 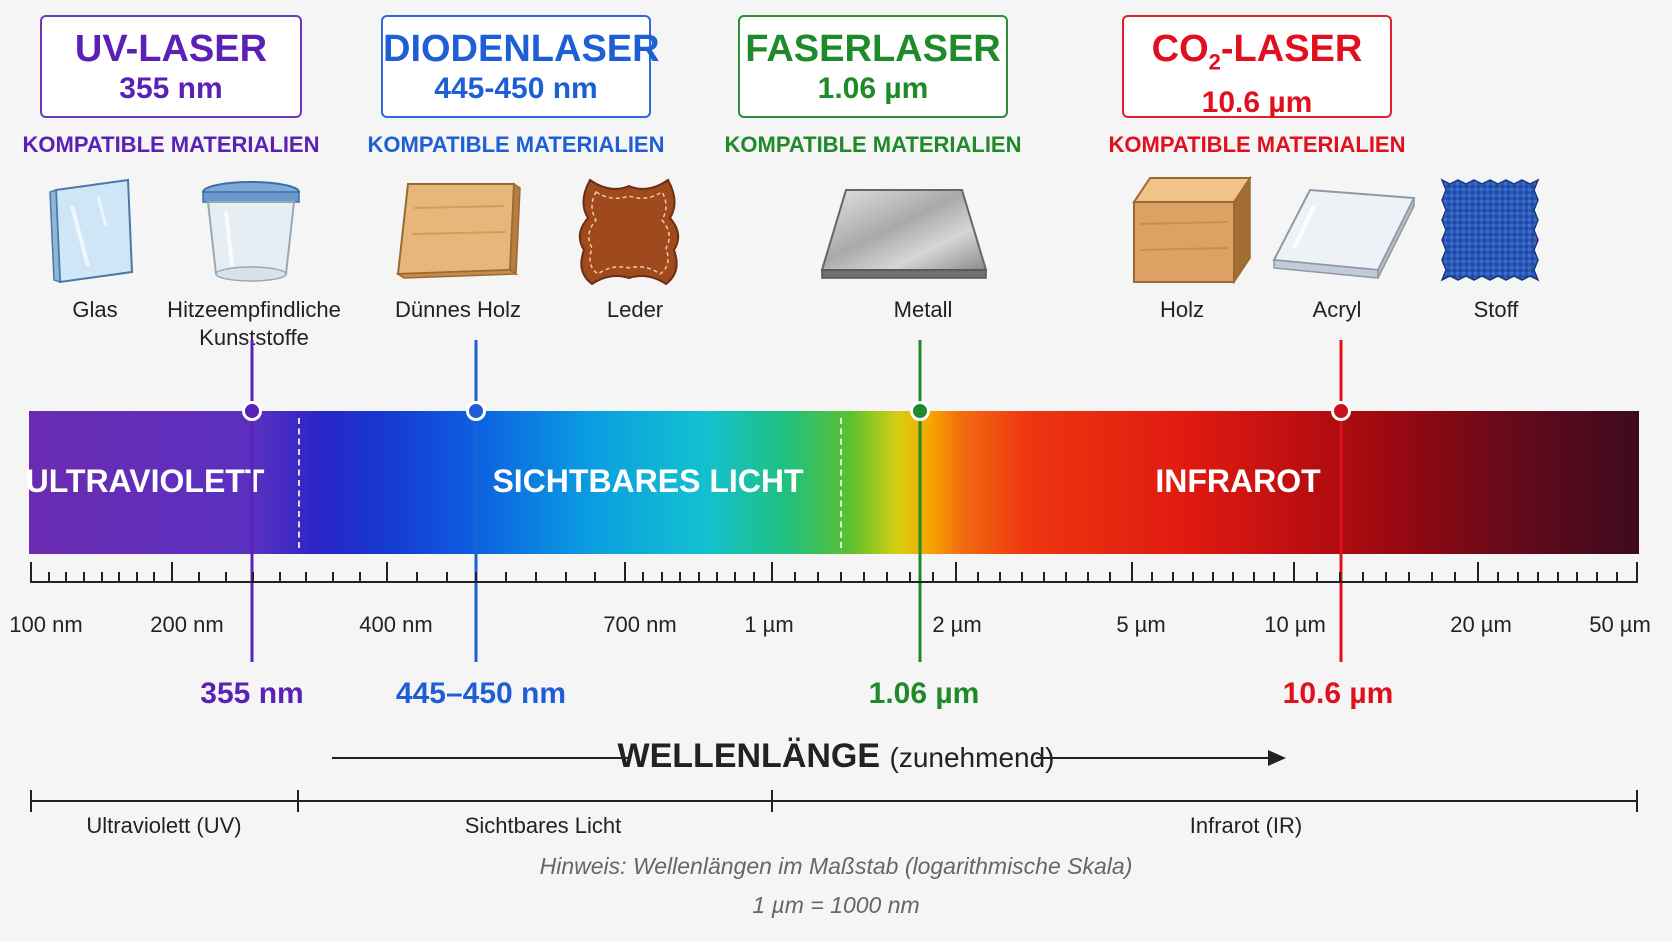 I want to click on co2-laser-name-subscript: 2, so click(x=1214, y=62).